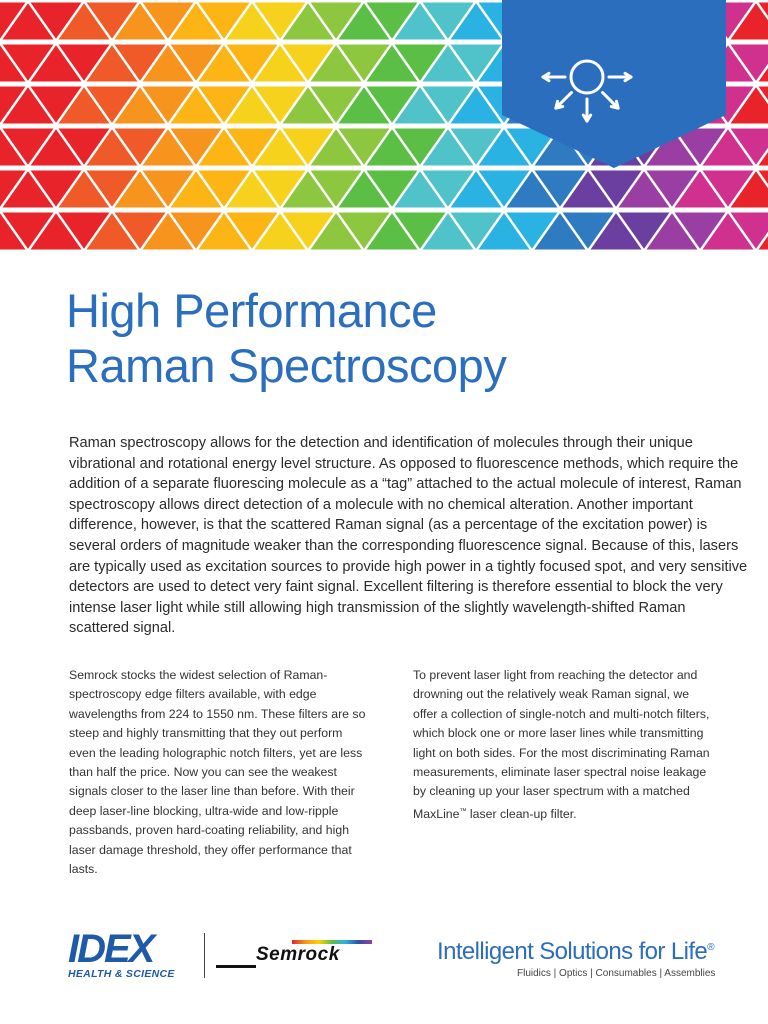 This screenshot has width=768, height=1024. What do you see at coordinates (614, 84) in the screenshot?
I see `feature-badge` at bounding box center [614, 84].